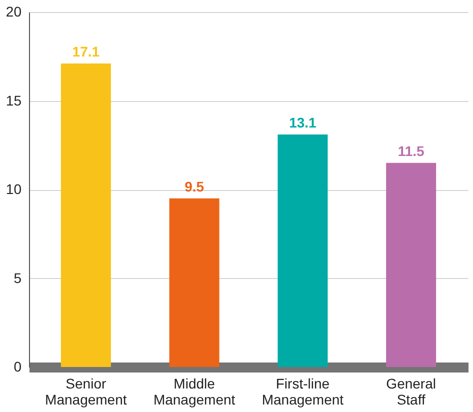  Describe the element at coordinates (18, 278) in the screenshot. I see `y-tick-label: 5` at that location.